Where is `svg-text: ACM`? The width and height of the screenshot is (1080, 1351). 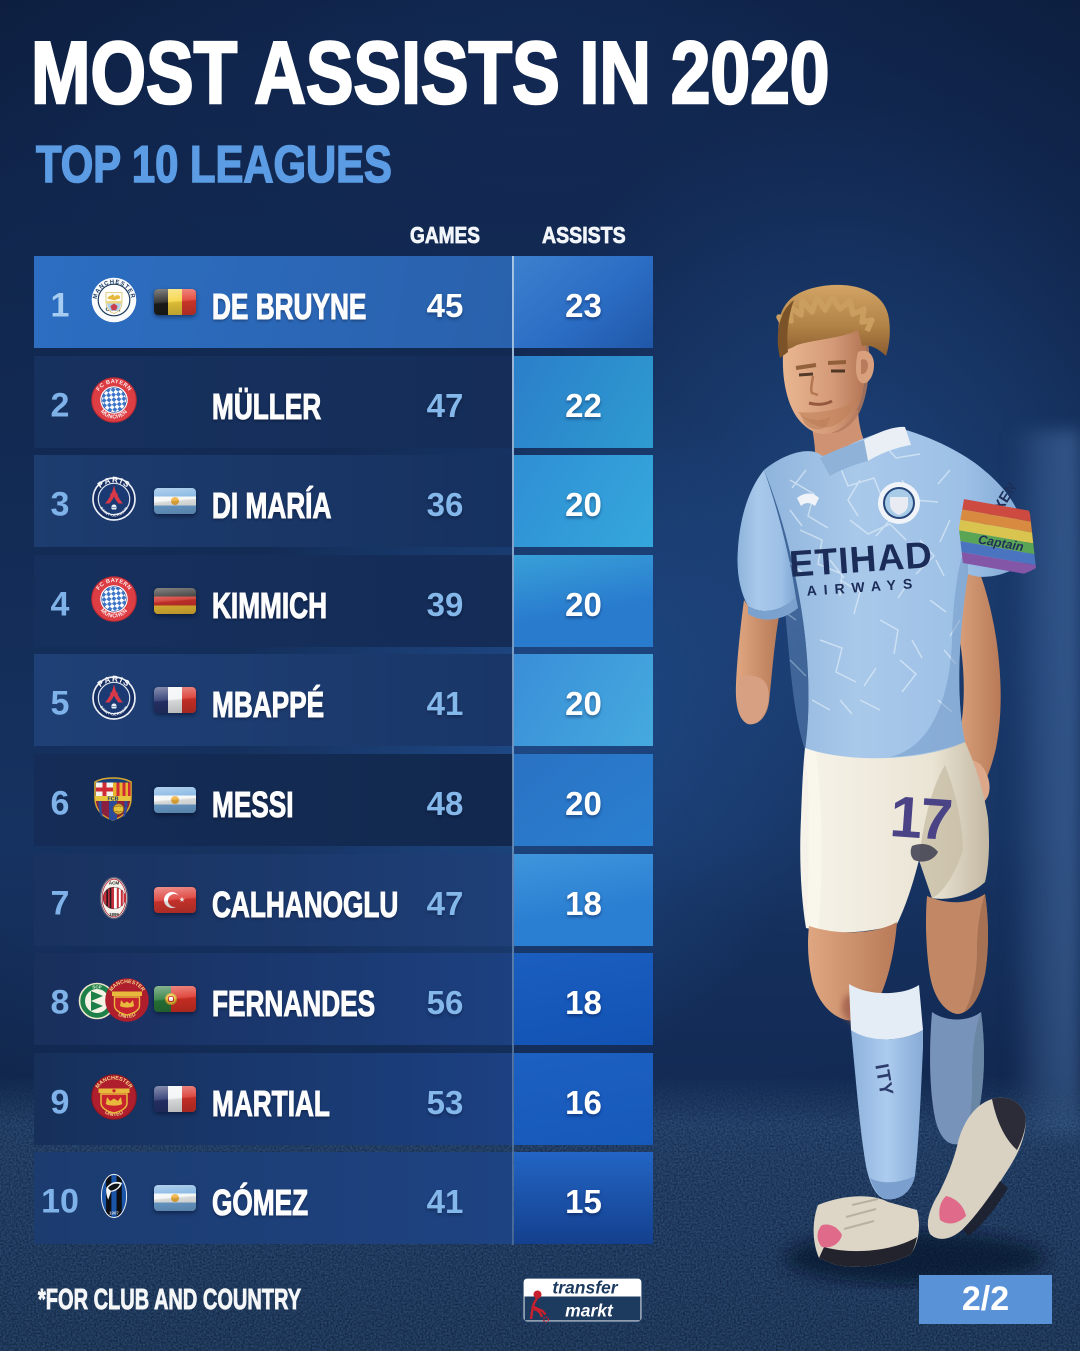
svg-text: ACM is located at coordinates (114, 882).